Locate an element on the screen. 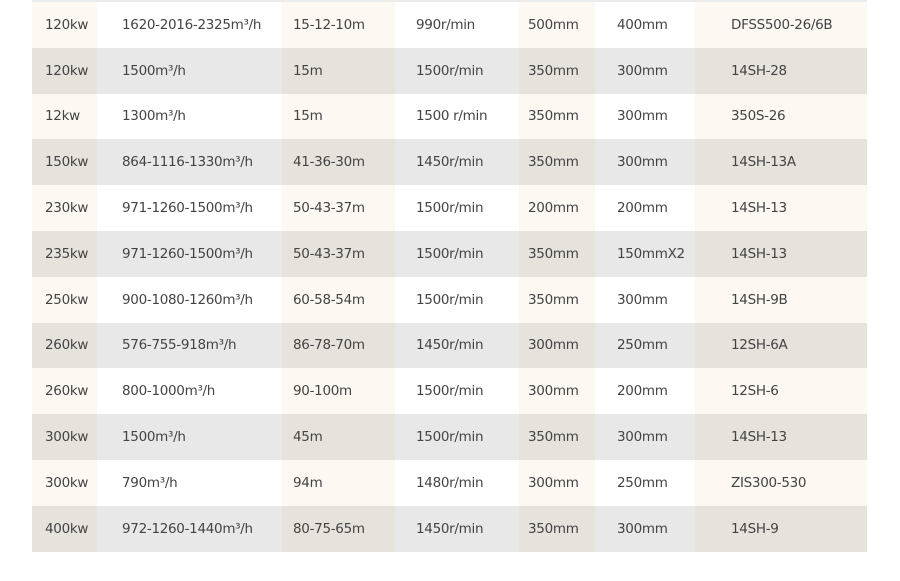  cell-speed: 1500 r/min is located at coordinates (457, 116).